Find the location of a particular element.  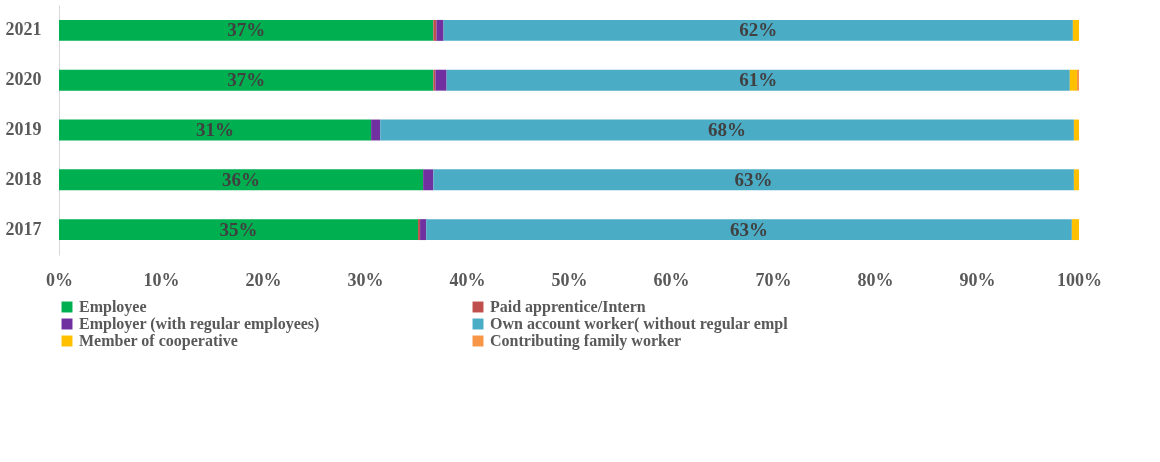

legend-label: Employer (with regular employees) is located at coordinates (199, 324).